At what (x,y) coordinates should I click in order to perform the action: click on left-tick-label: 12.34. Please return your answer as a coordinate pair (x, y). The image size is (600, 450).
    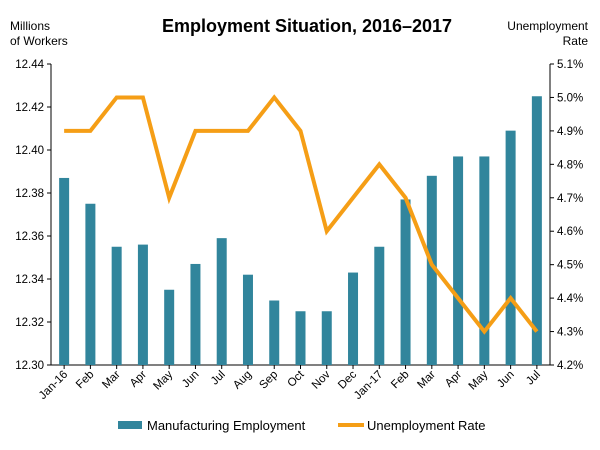
    Looking at the image, I should click on (29, 280).